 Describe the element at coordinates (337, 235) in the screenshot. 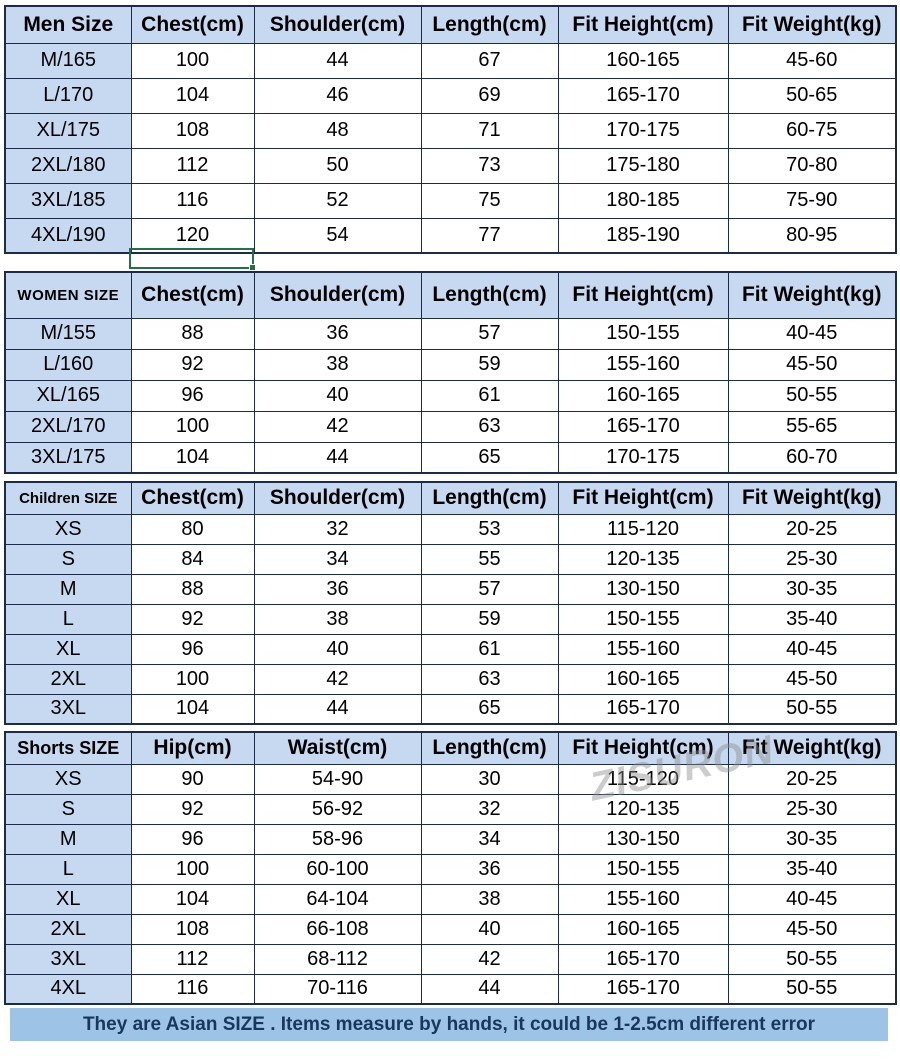

I see `value-cell: 54` at that location.